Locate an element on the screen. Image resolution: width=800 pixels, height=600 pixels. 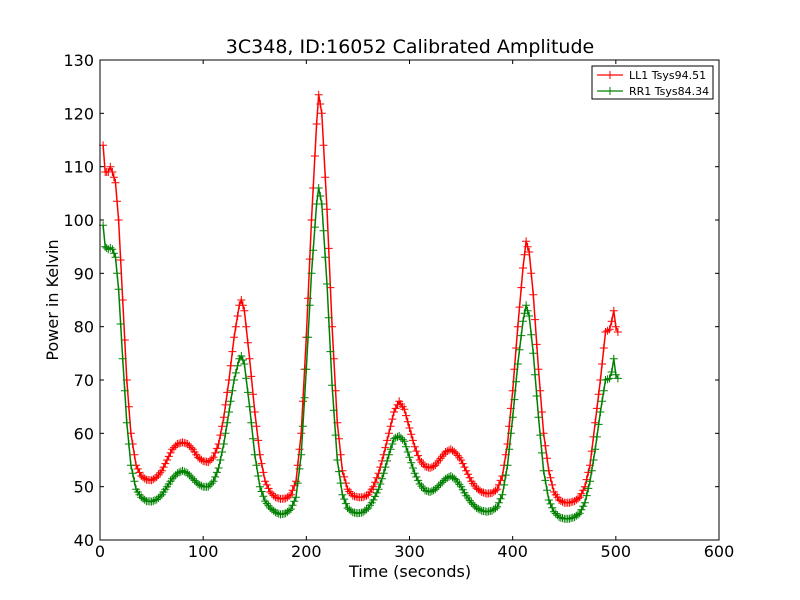
y-tick-label: 80 is located at coordinates (84, 327).